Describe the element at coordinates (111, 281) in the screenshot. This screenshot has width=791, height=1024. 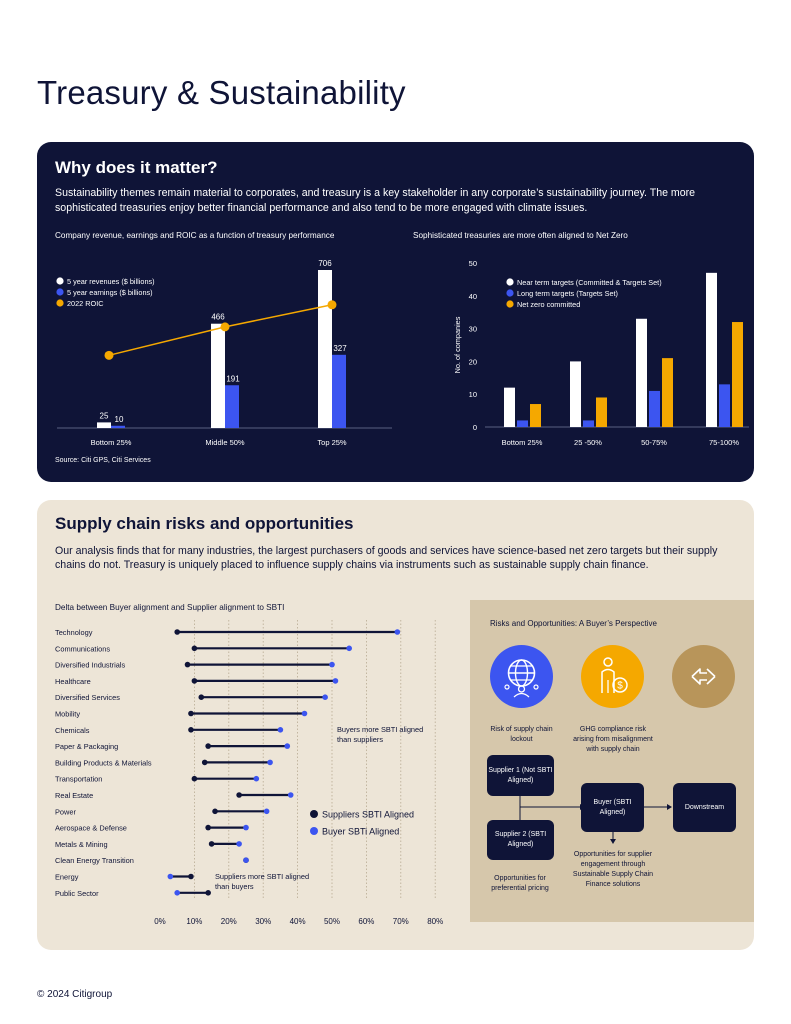
I see `chart1-legend-label: 5 year revenues ($ billions)` at that location.